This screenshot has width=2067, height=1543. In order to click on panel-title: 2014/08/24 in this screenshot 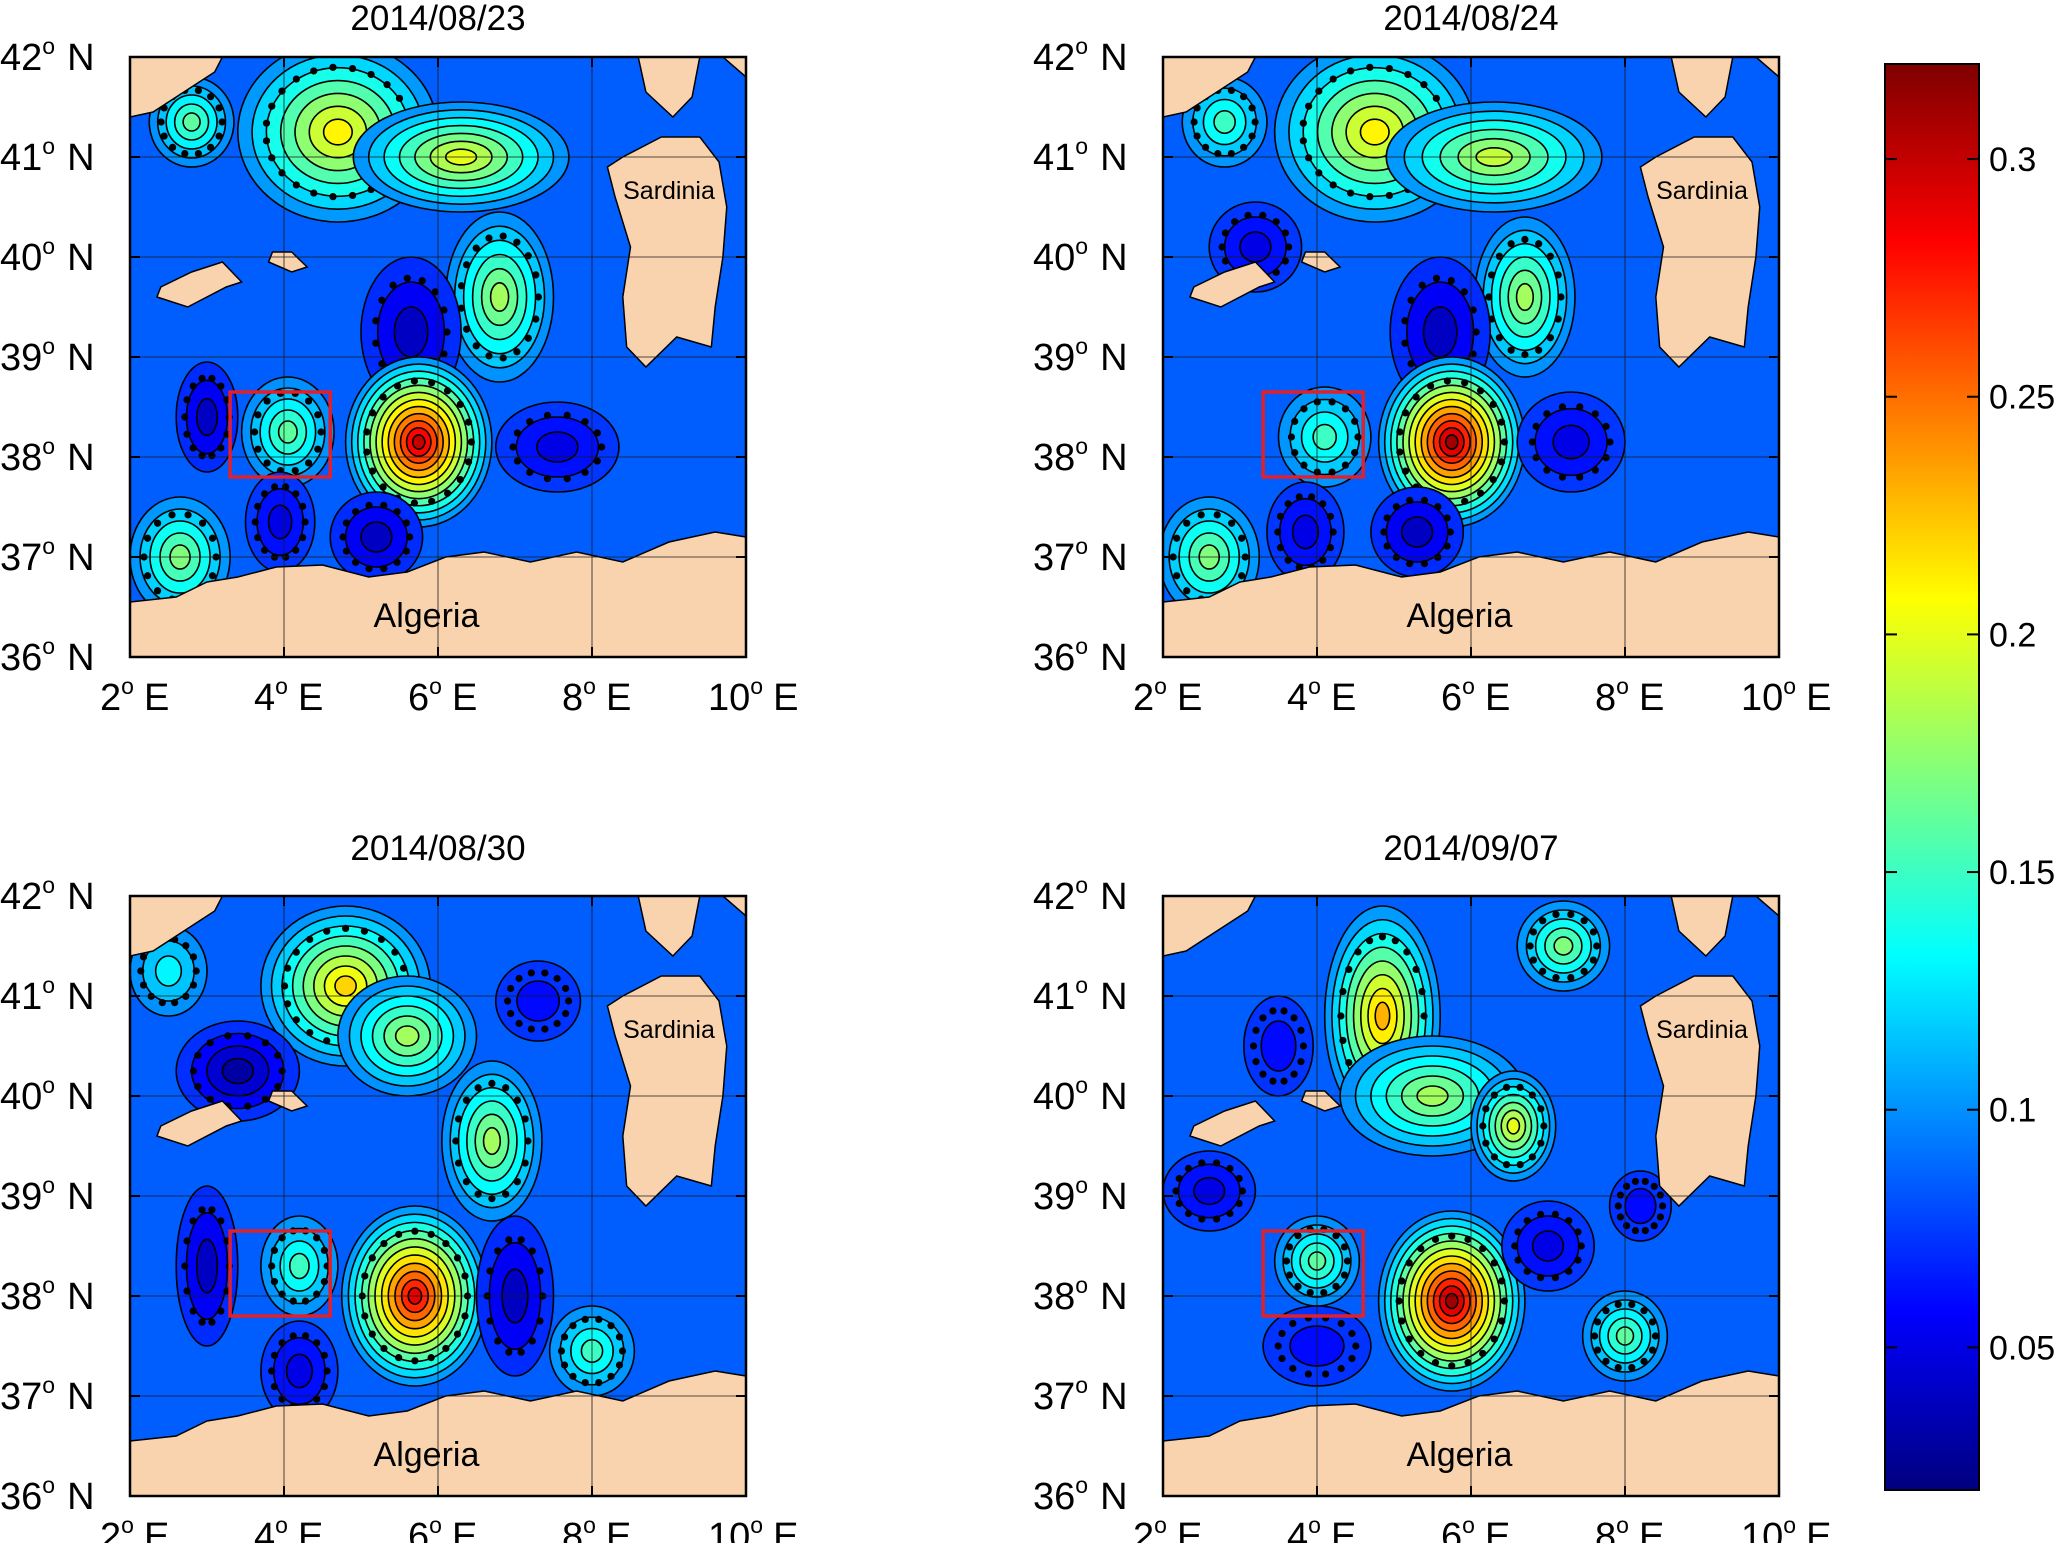, I will do `click(1470, 19)`.